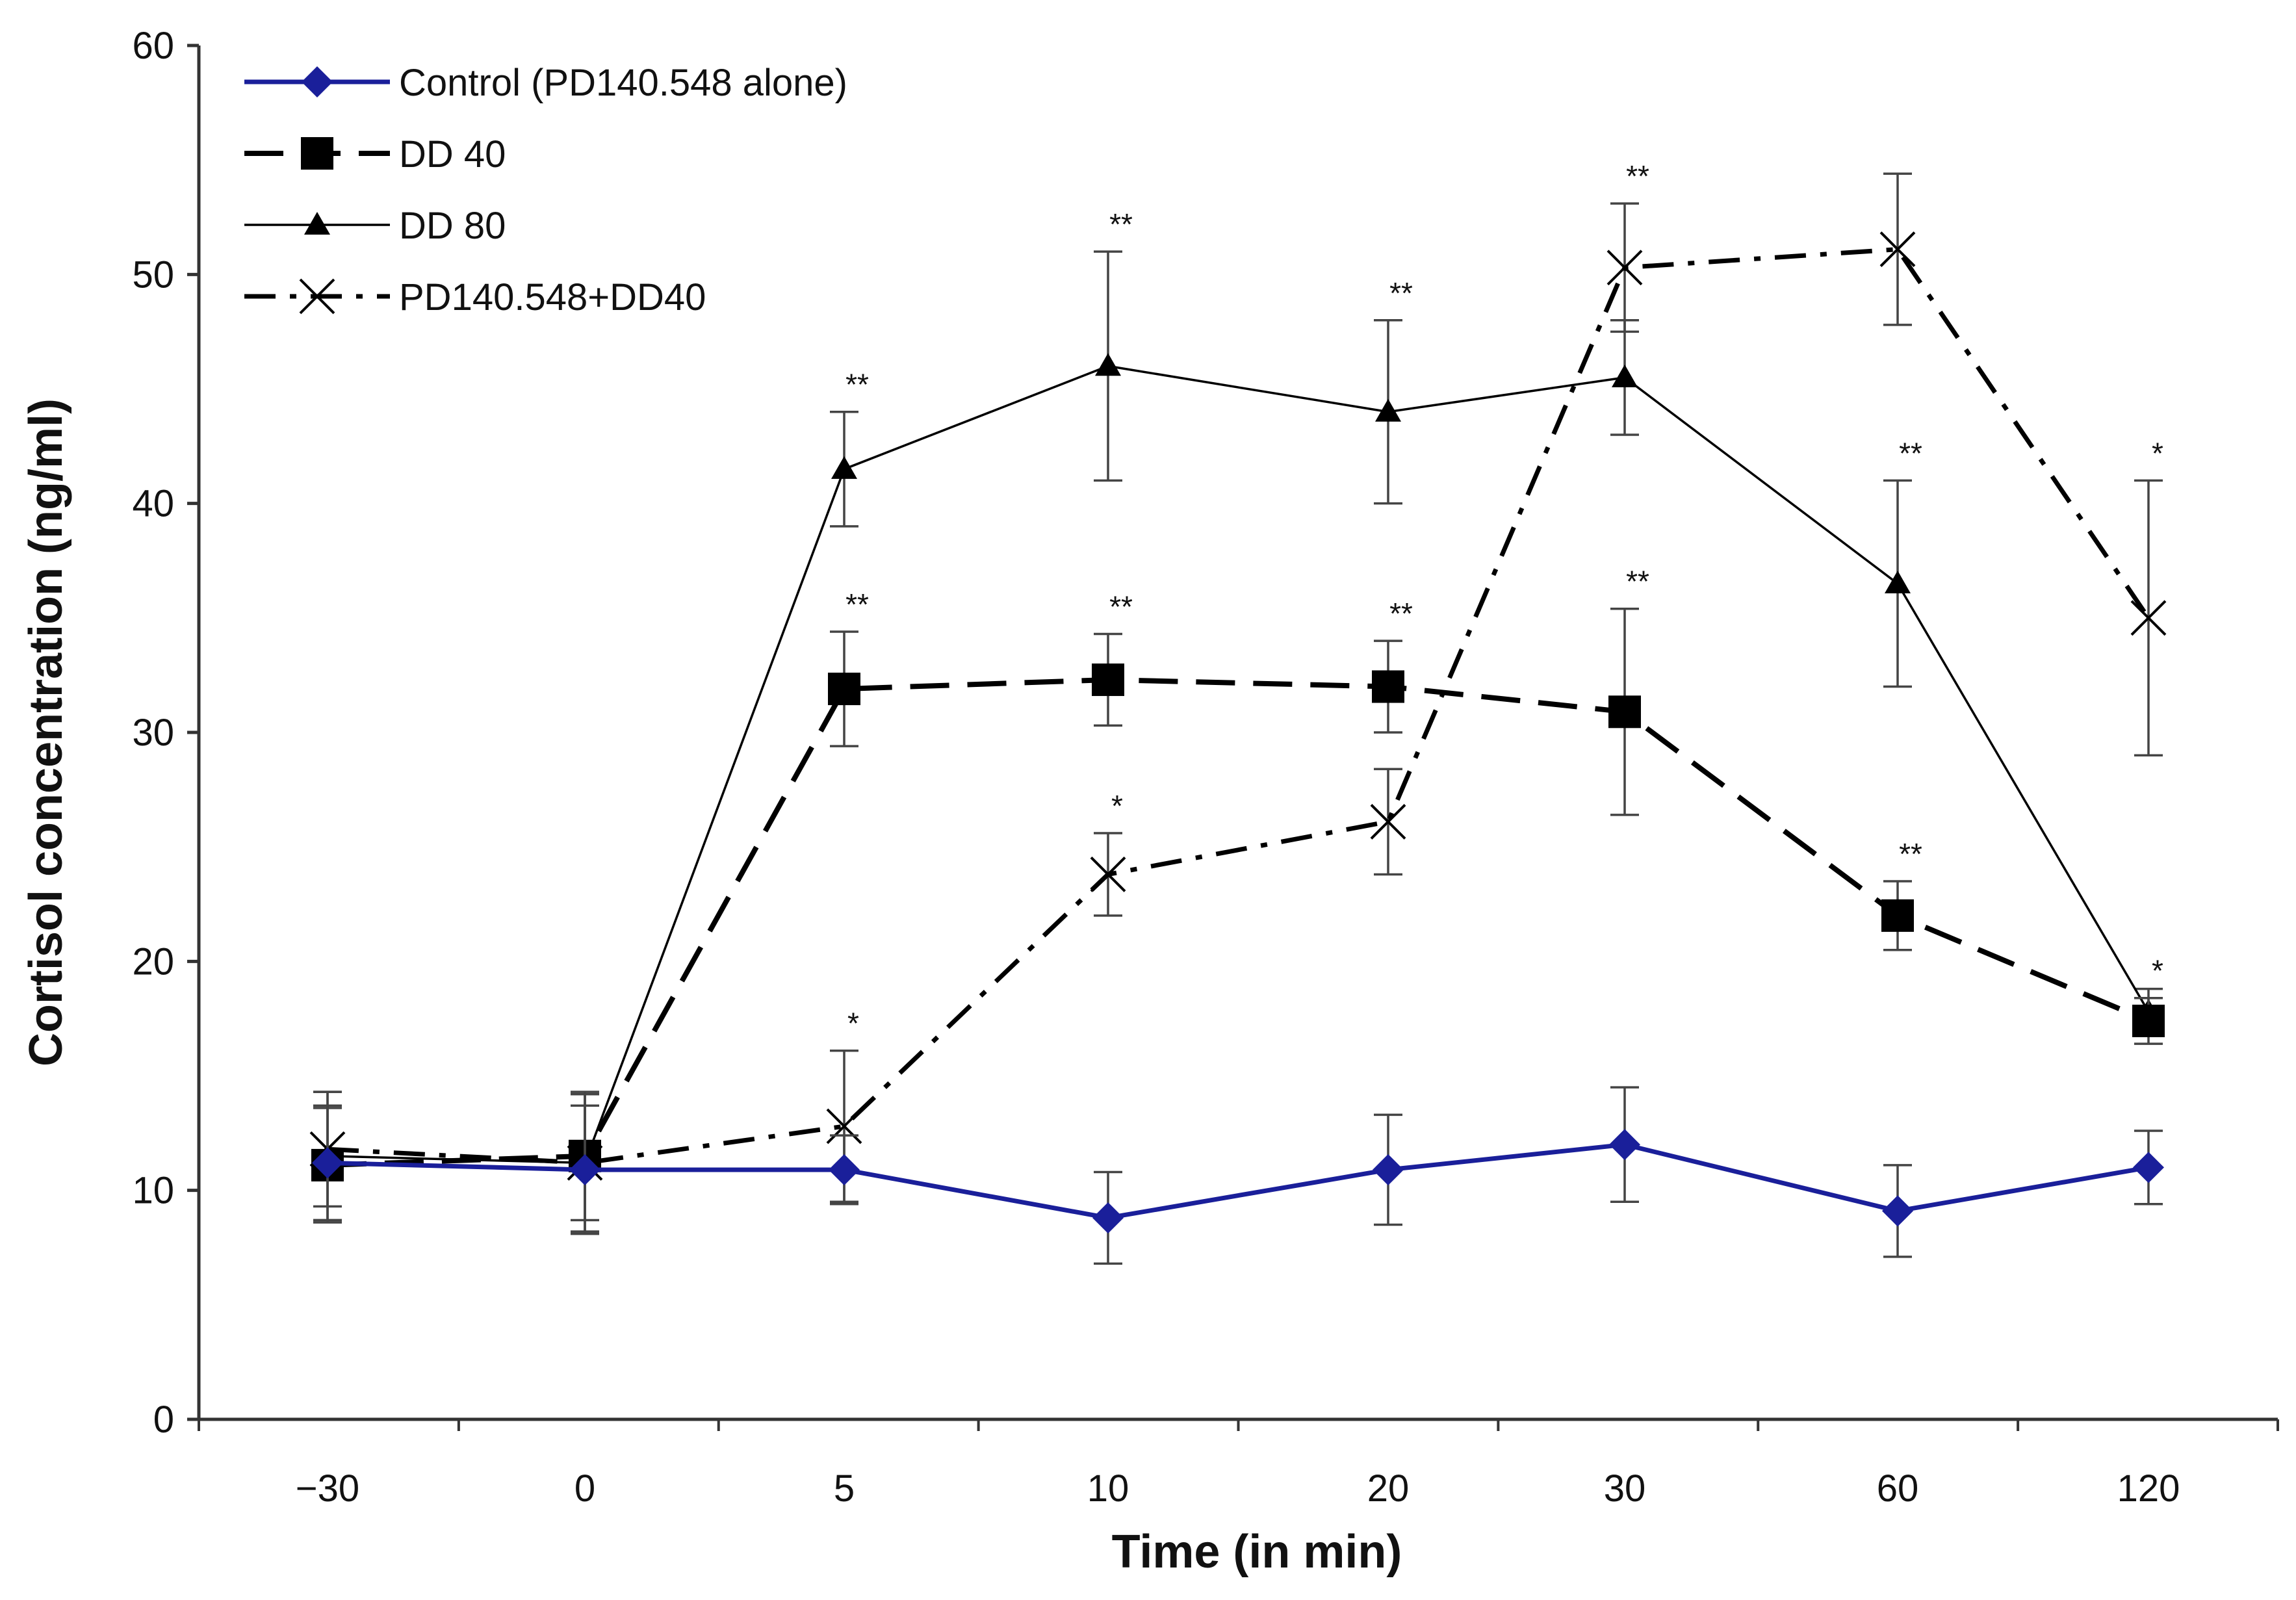 The width and height of the screenshot is (2296, 1600). I want to click on legend-label: DD 40, so click(452, 154).